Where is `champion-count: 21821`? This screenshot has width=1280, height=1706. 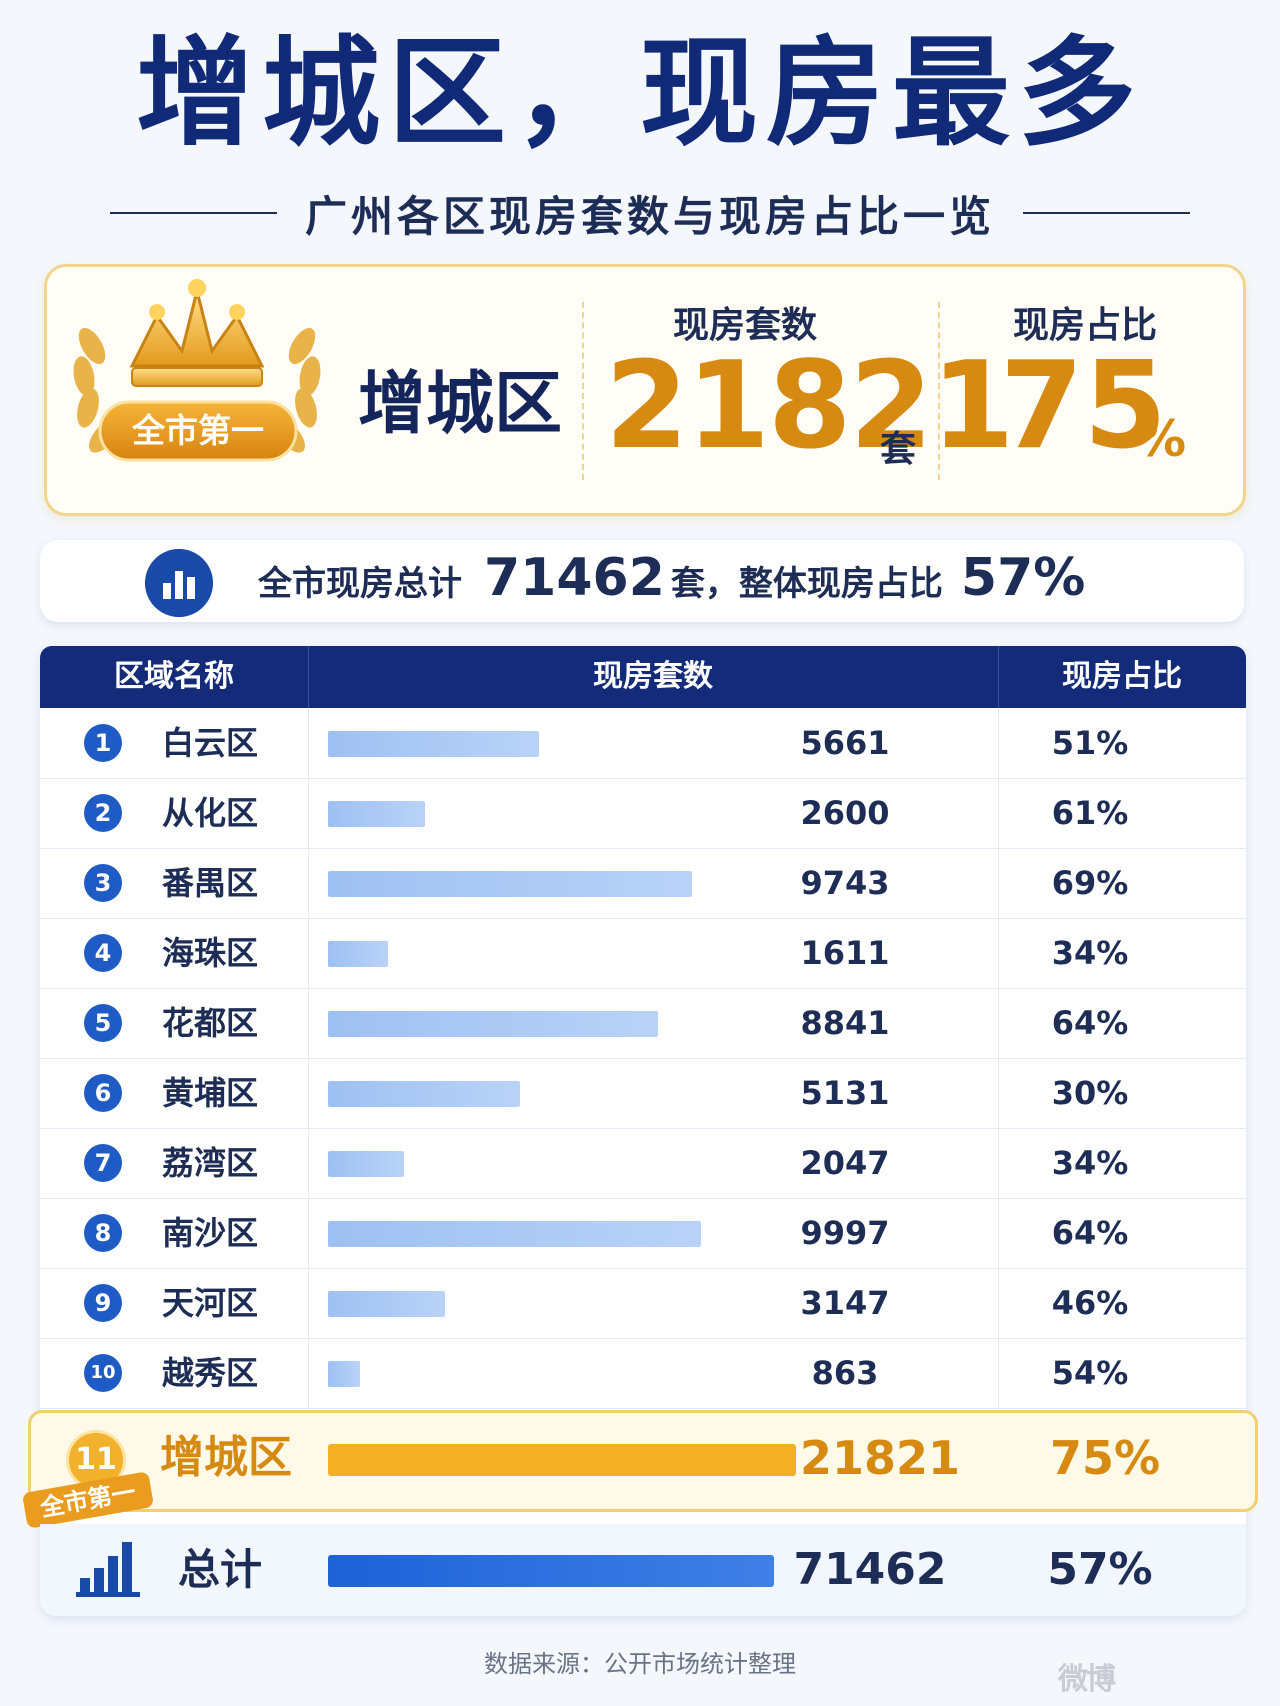
champion-count: 21821 is located at coordinates (809, 406).